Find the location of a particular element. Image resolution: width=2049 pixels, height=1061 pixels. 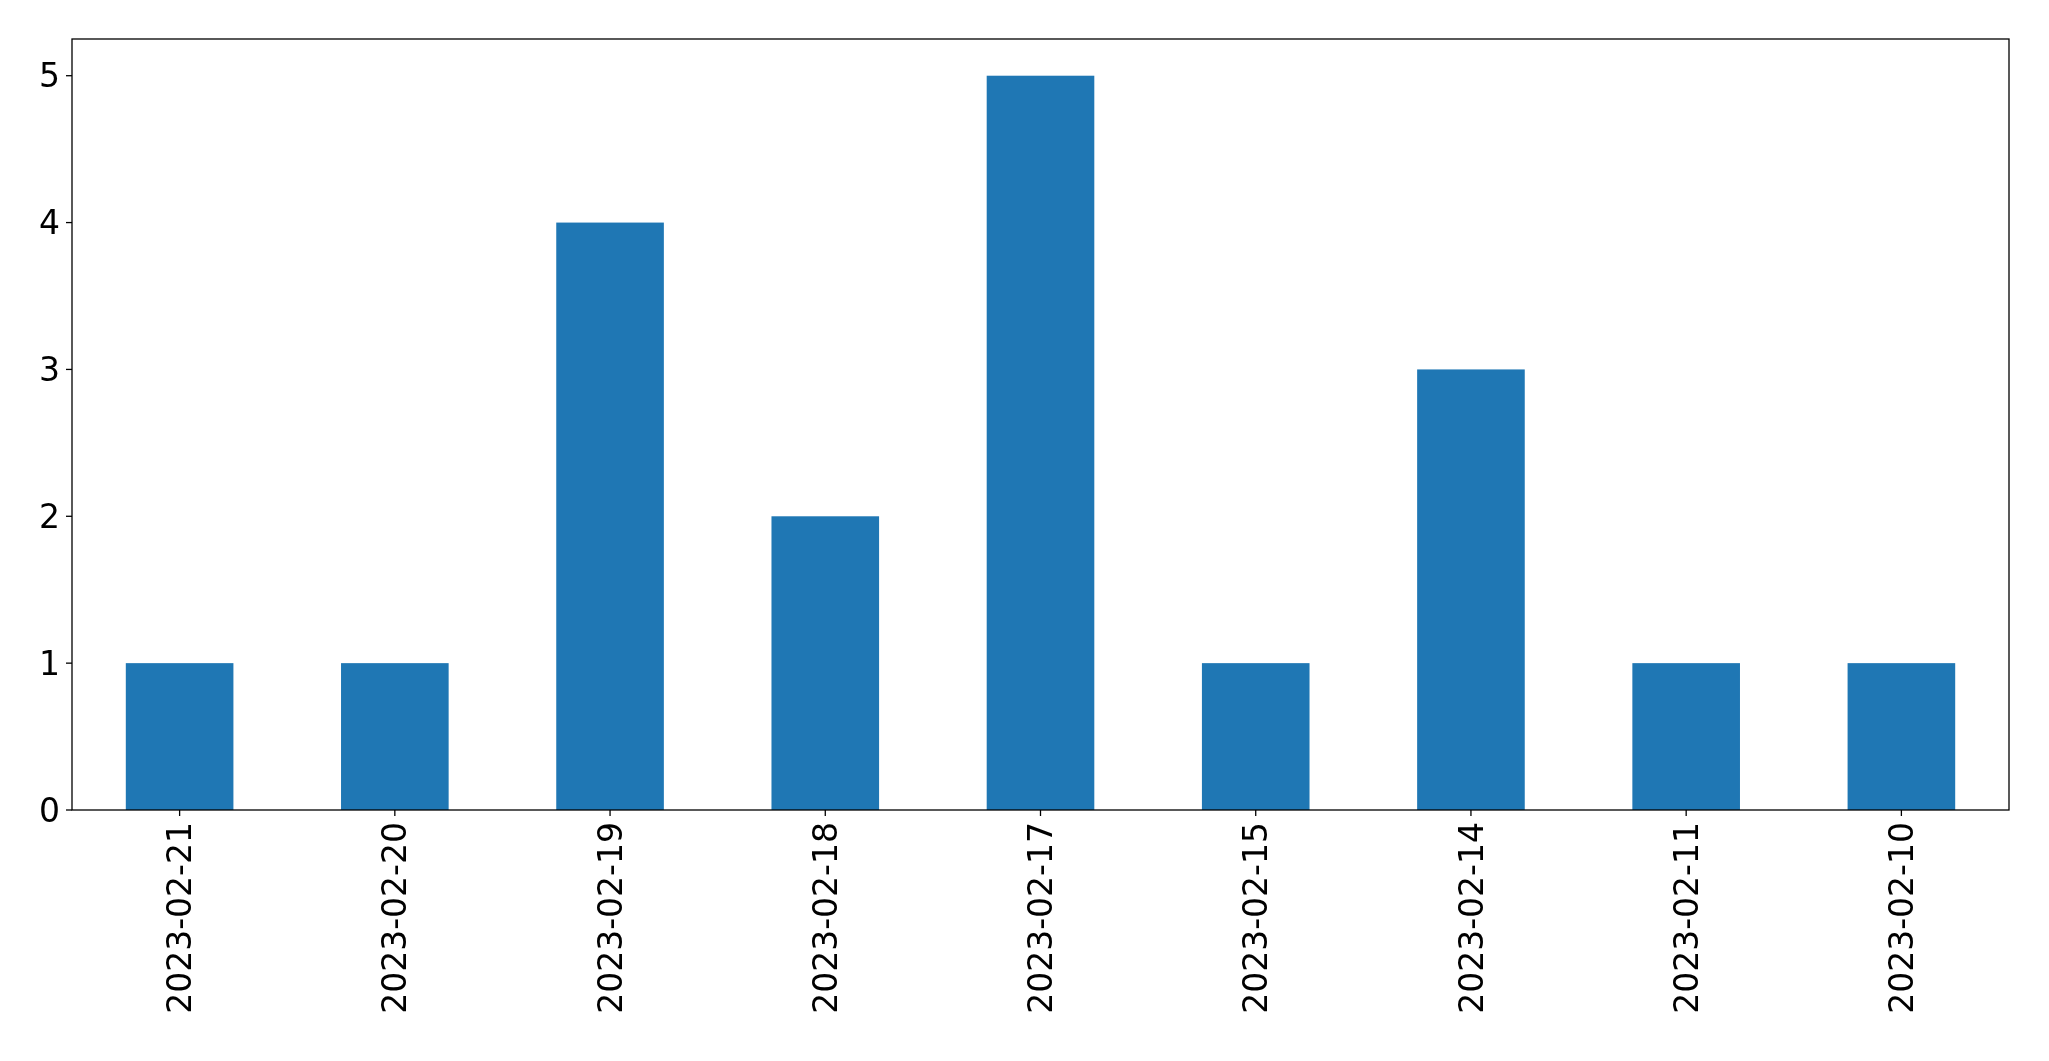

x-tick-label: 2023-02-15 is located at coordinates (1256, 918).